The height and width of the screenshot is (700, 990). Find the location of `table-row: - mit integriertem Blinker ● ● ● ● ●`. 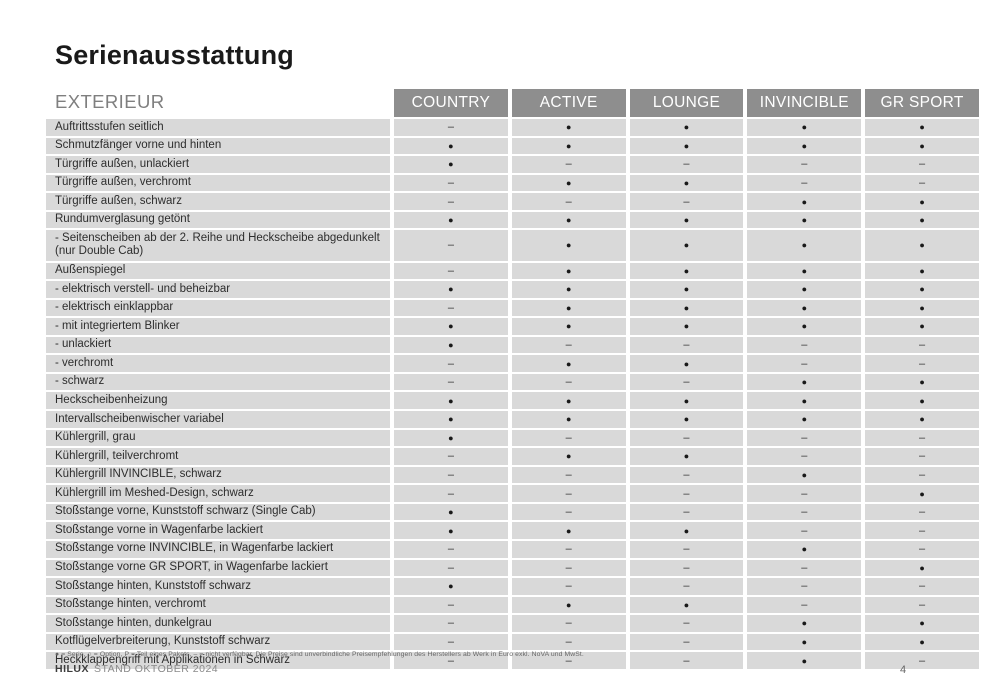

table-row: - mit integriertem Blinker ● ● ● ● ● is located at coordinates (512, 326).